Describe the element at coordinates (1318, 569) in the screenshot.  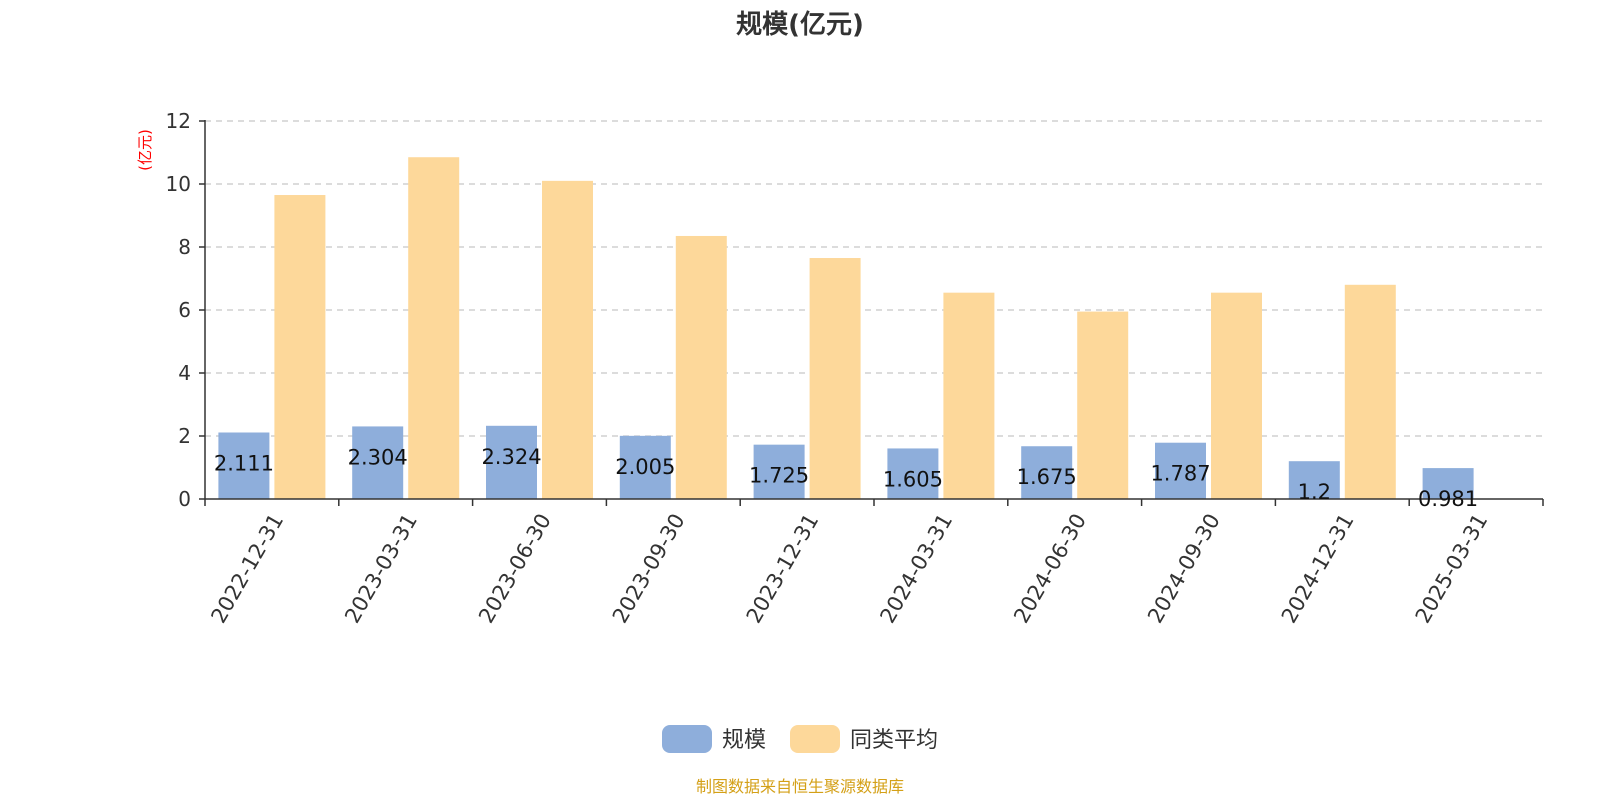
I see `x-tick-label: 2024-12-31` at that location.